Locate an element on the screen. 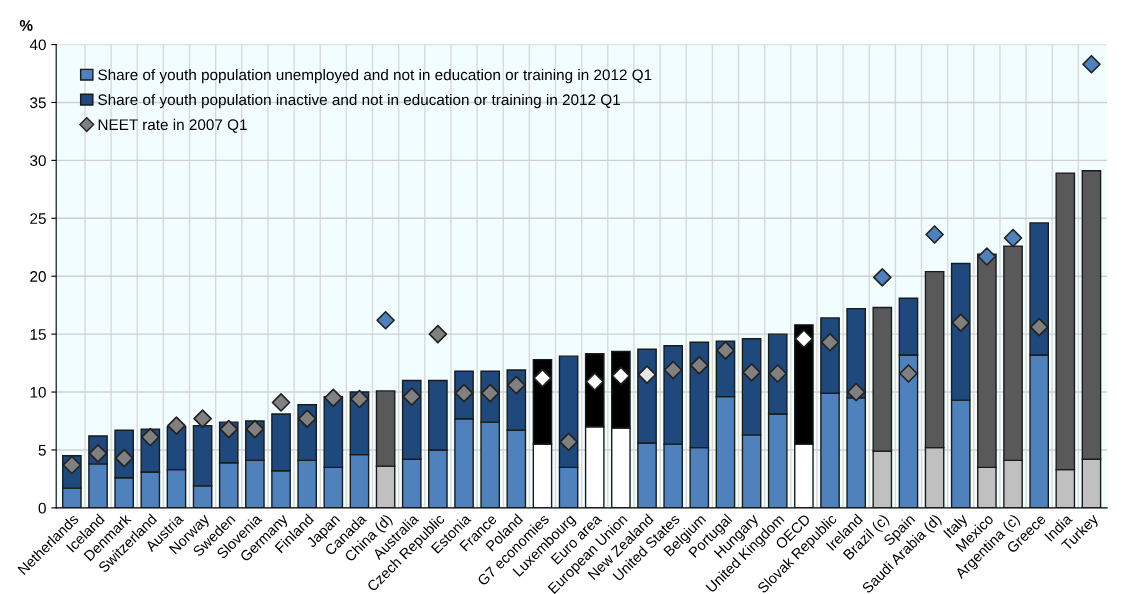 The width and height of the screenshot is (1124, 594). y-tick-label: 40 is located at coordinates (37, 45).